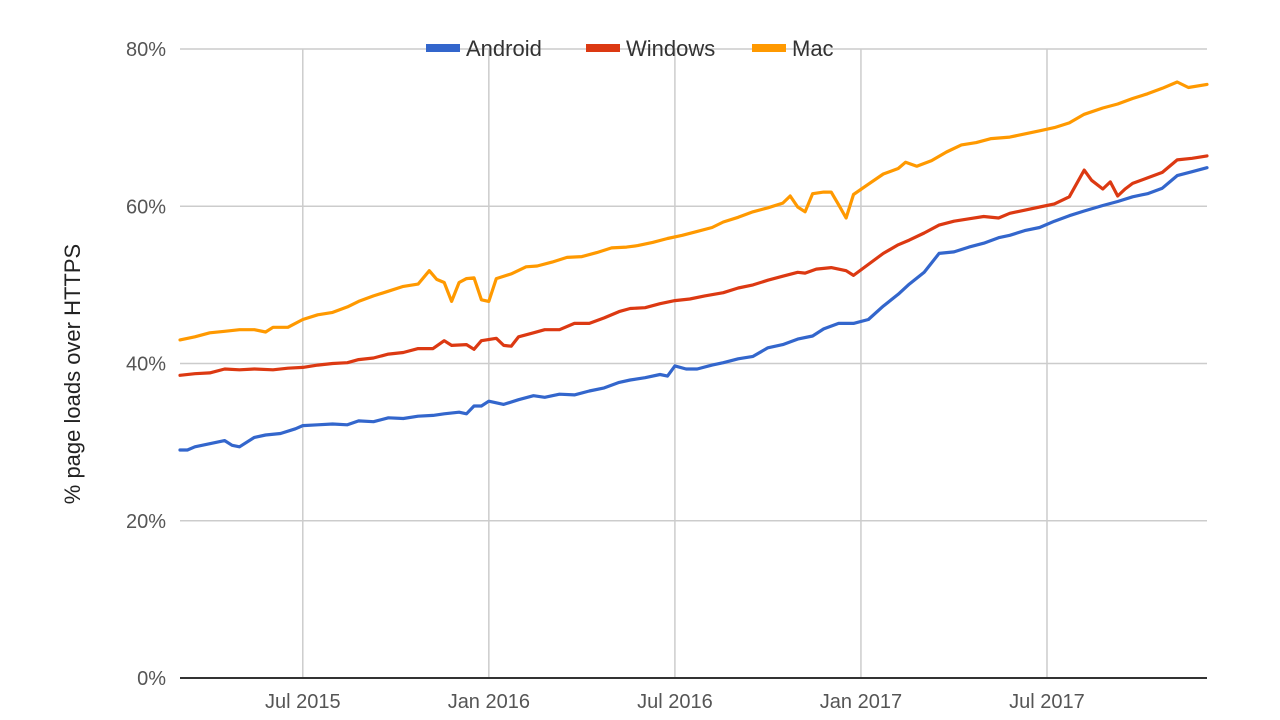 The image size is (1280, 720). I want to click on legend: Android Windows Mac, so click(630, 48).